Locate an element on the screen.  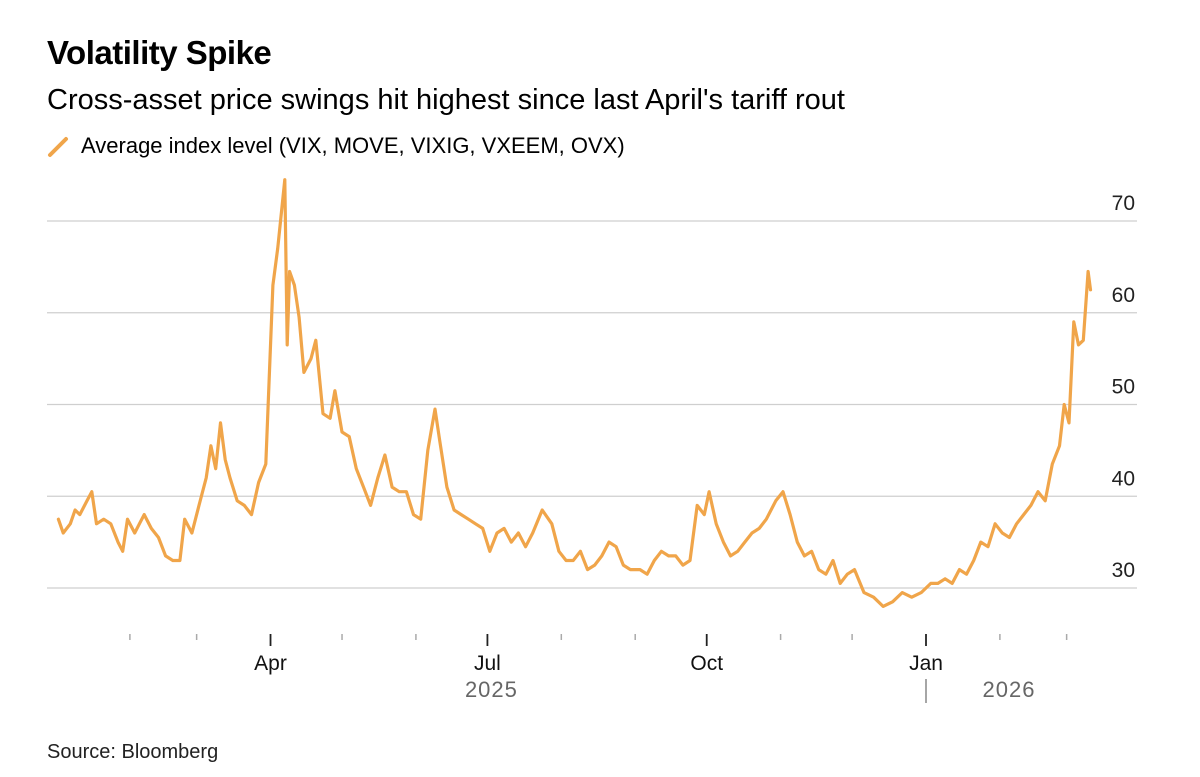
x-tick-label-jul: Jul is located at coordinates (487, 663).